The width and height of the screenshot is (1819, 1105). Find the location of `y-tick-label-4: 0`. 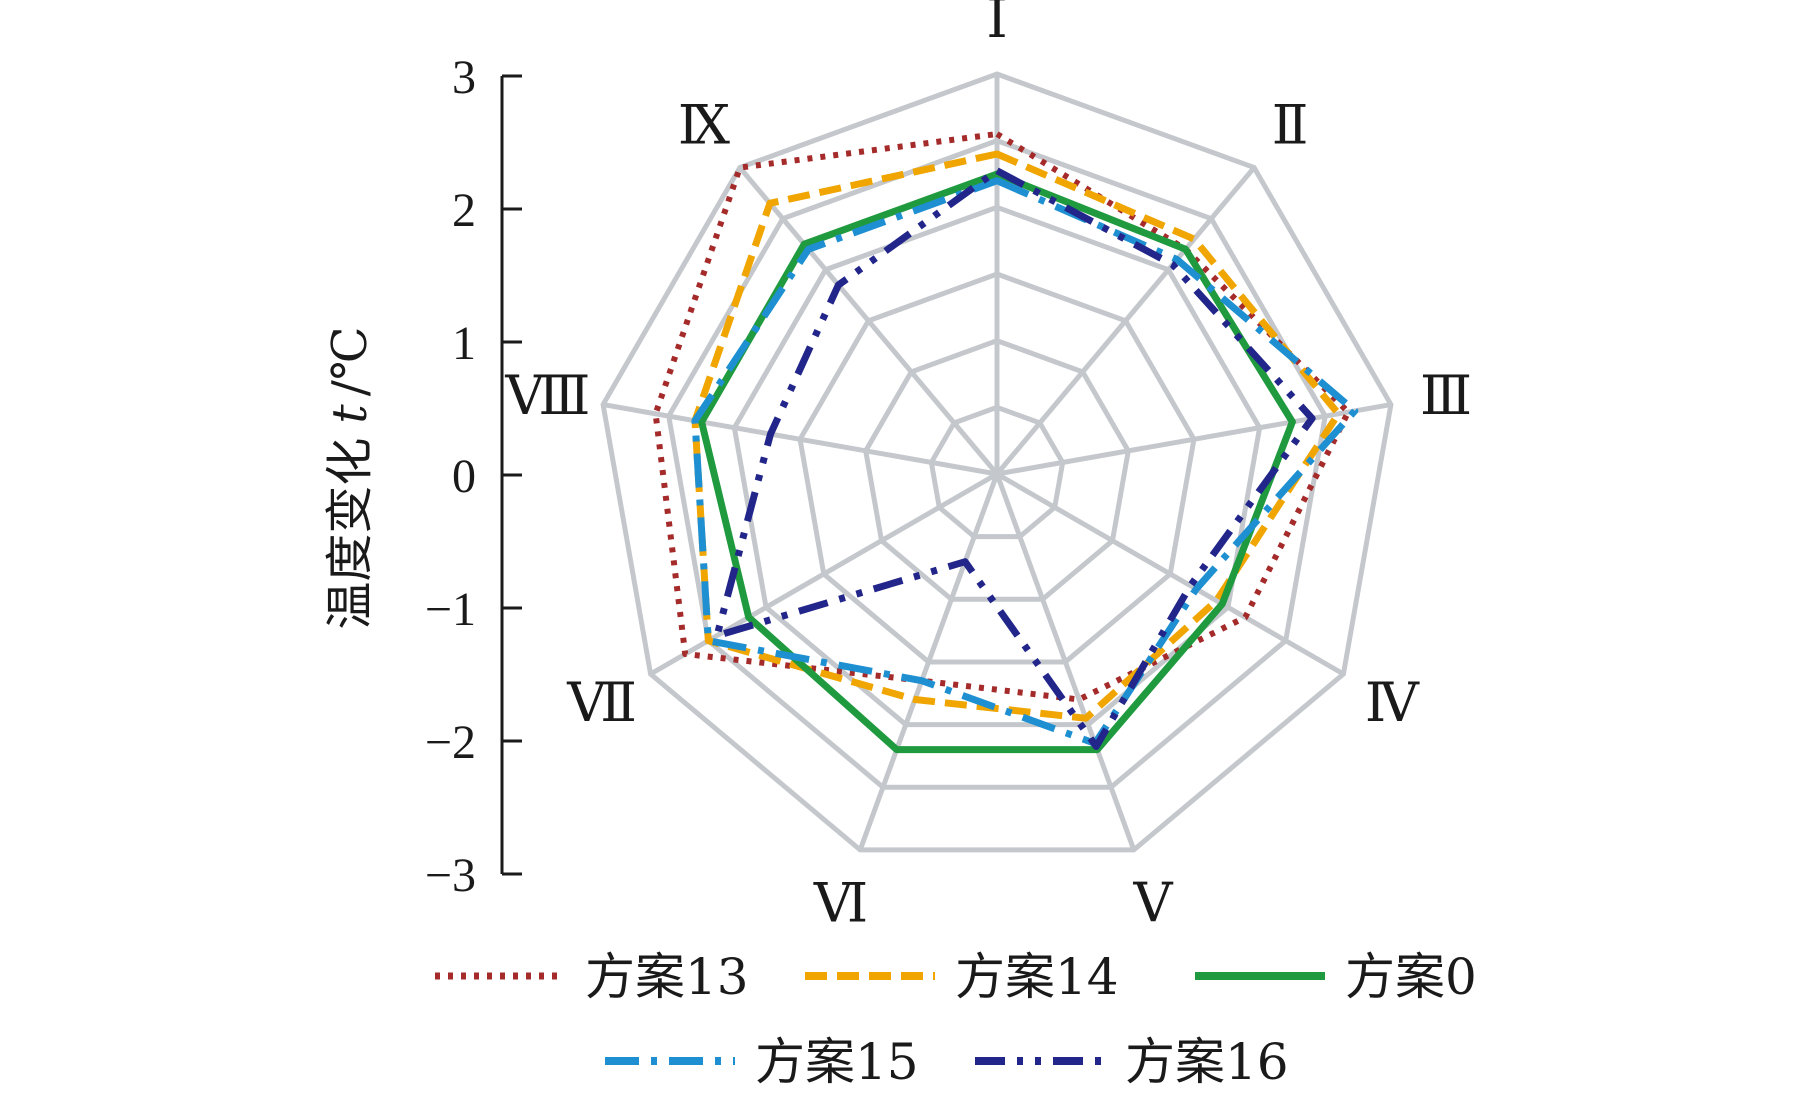

y-tick-label-4: 0 is located at coordinates (464, 476).